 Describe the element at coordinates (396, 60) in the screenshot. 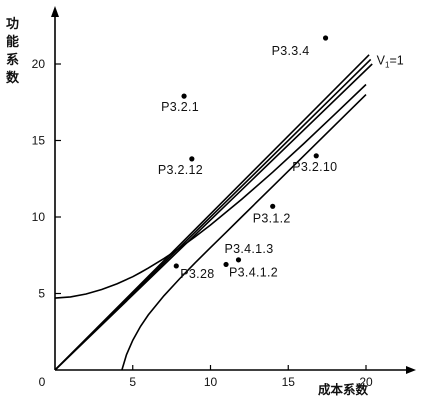

I see `reference-line-label-eq: =1` at that location.